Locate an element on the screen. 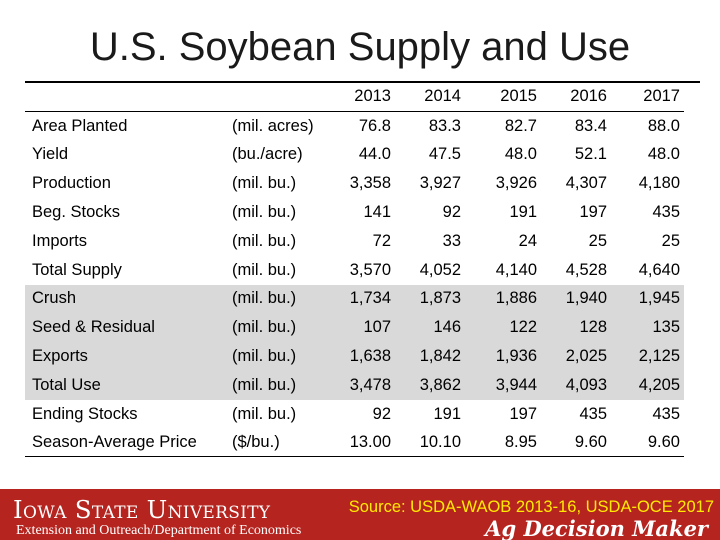  row-label: Exports is located at coordinates (121, 356).